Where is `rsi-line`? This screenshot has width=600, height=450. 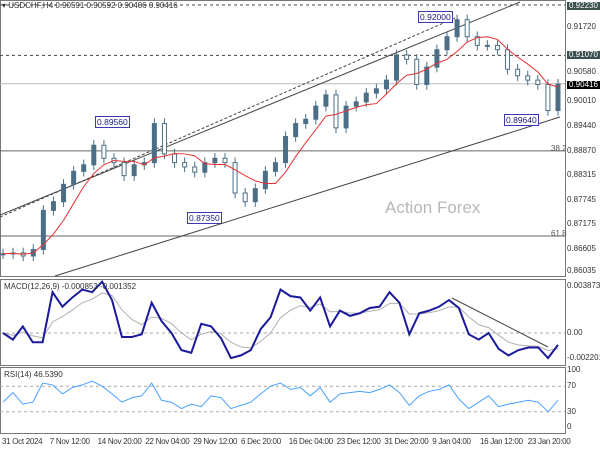 rsi-line is located at coordinates (280, 396).